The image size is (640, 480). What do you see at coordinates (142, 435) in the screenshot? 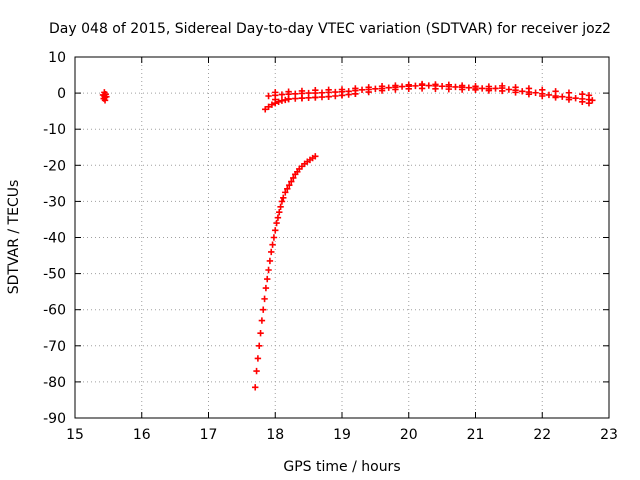
I see `x-tick-label: 16` at bounding box center [142, 435].